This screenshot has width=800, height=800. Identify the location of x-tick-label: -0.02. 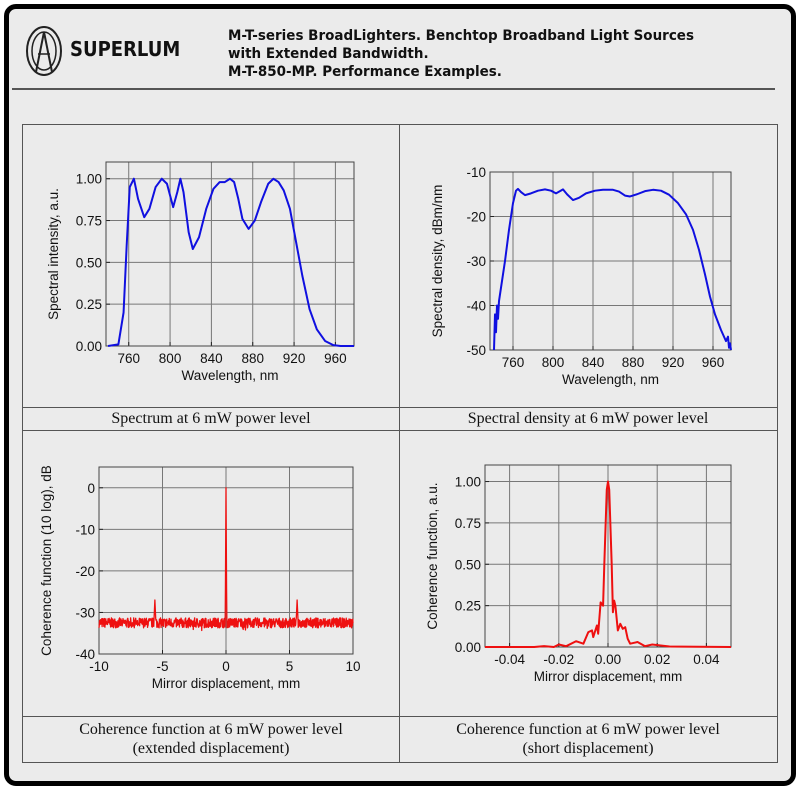
(558, 659).